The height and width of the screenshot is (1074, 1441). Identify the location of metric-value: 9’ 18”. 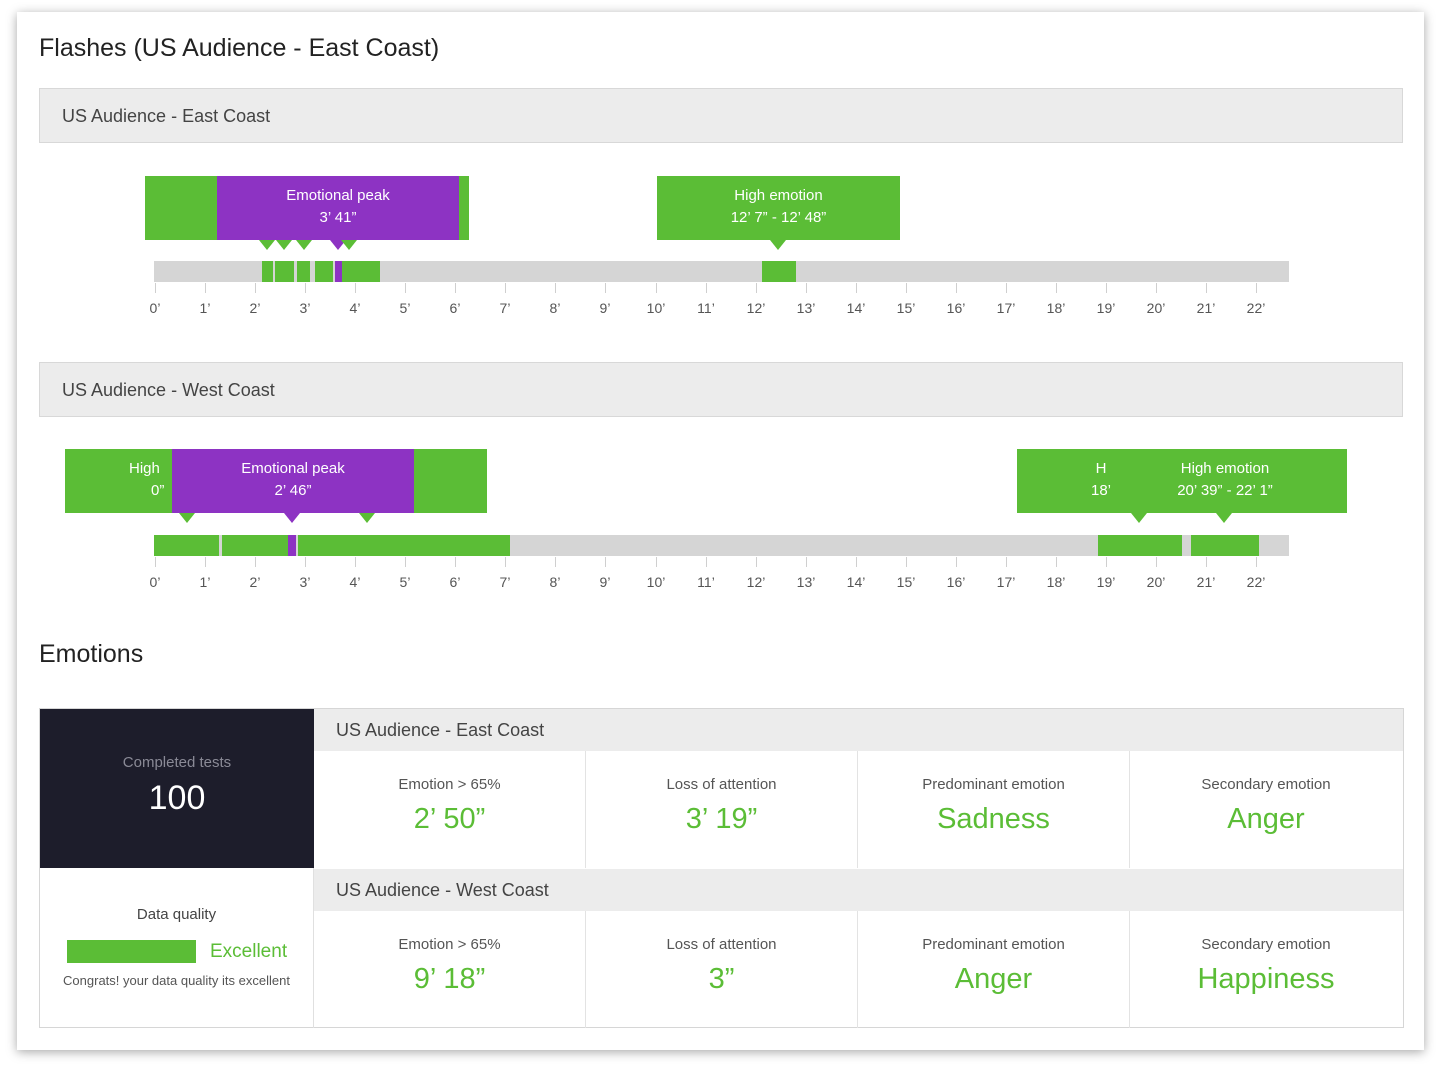
(449, 979).